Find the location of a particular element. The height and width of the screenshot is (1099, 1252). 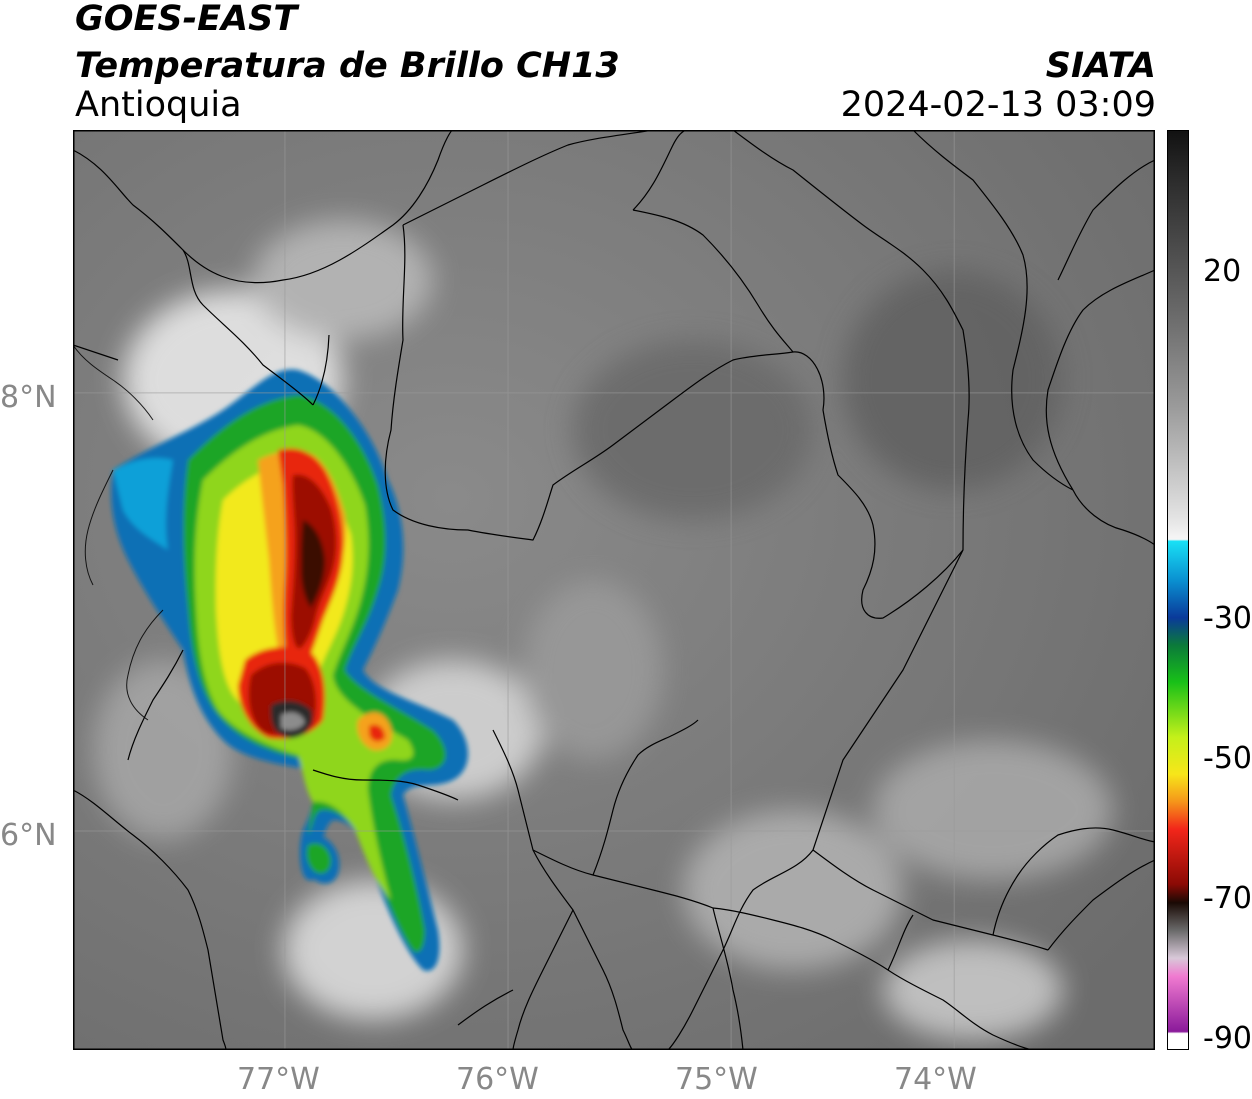

lat-tick-6: 6°N is located at coordinates (28, 835).